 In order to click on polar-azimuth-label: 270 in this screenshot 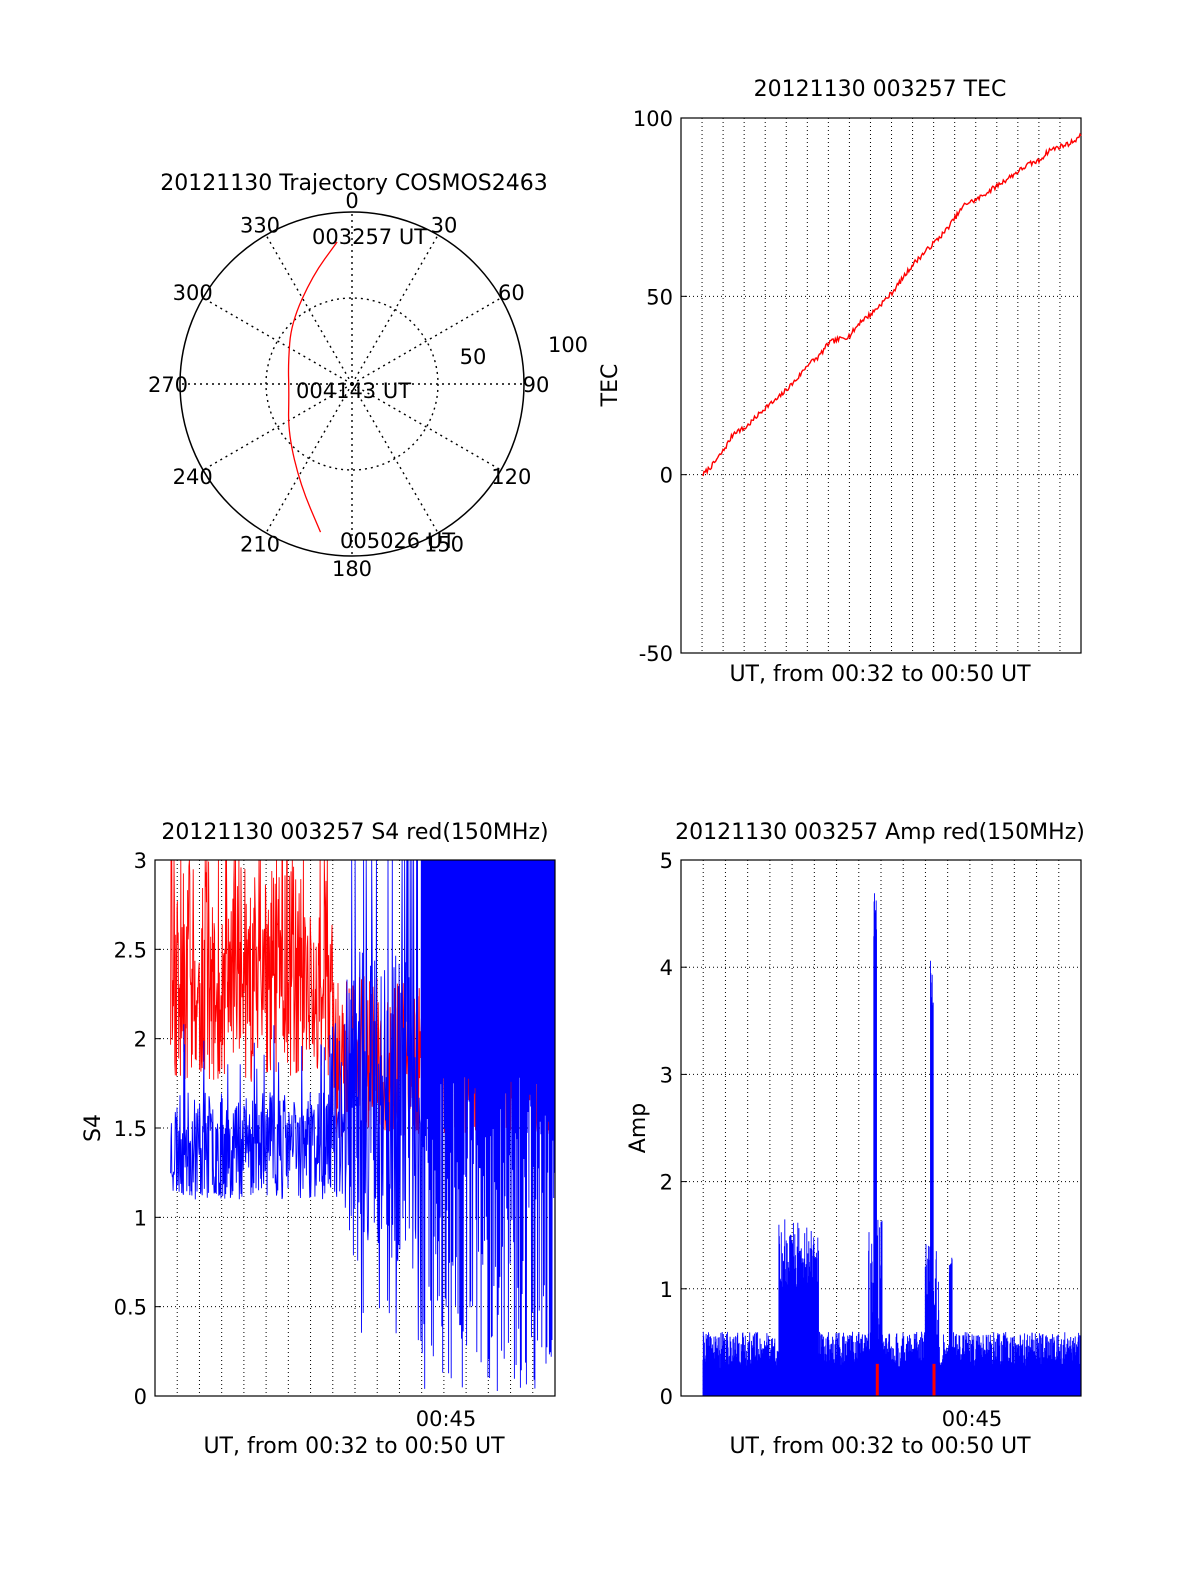, I will do `click(168, 385)`.